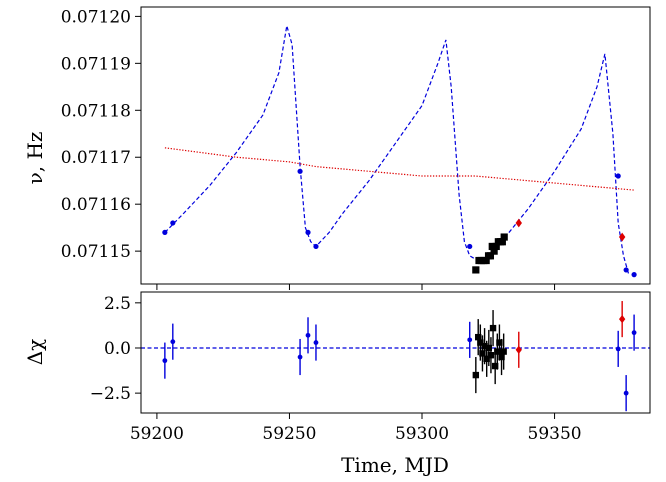 The height and width of the screenshot is (482, 666). I want to click on top-y-tick-label: 0.07116, so click(96, 205).